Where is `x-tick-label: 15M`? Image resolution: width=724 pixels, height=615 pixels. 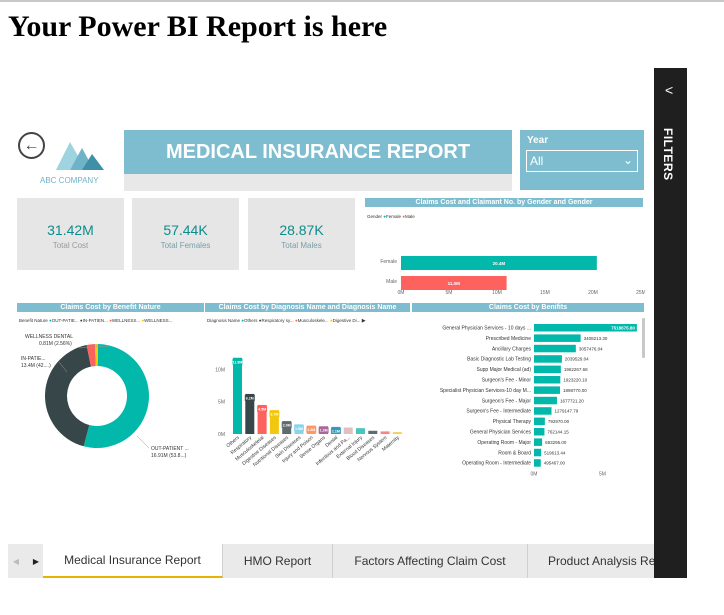
x-tick-label: 15M is located at coordinates (545, 293).